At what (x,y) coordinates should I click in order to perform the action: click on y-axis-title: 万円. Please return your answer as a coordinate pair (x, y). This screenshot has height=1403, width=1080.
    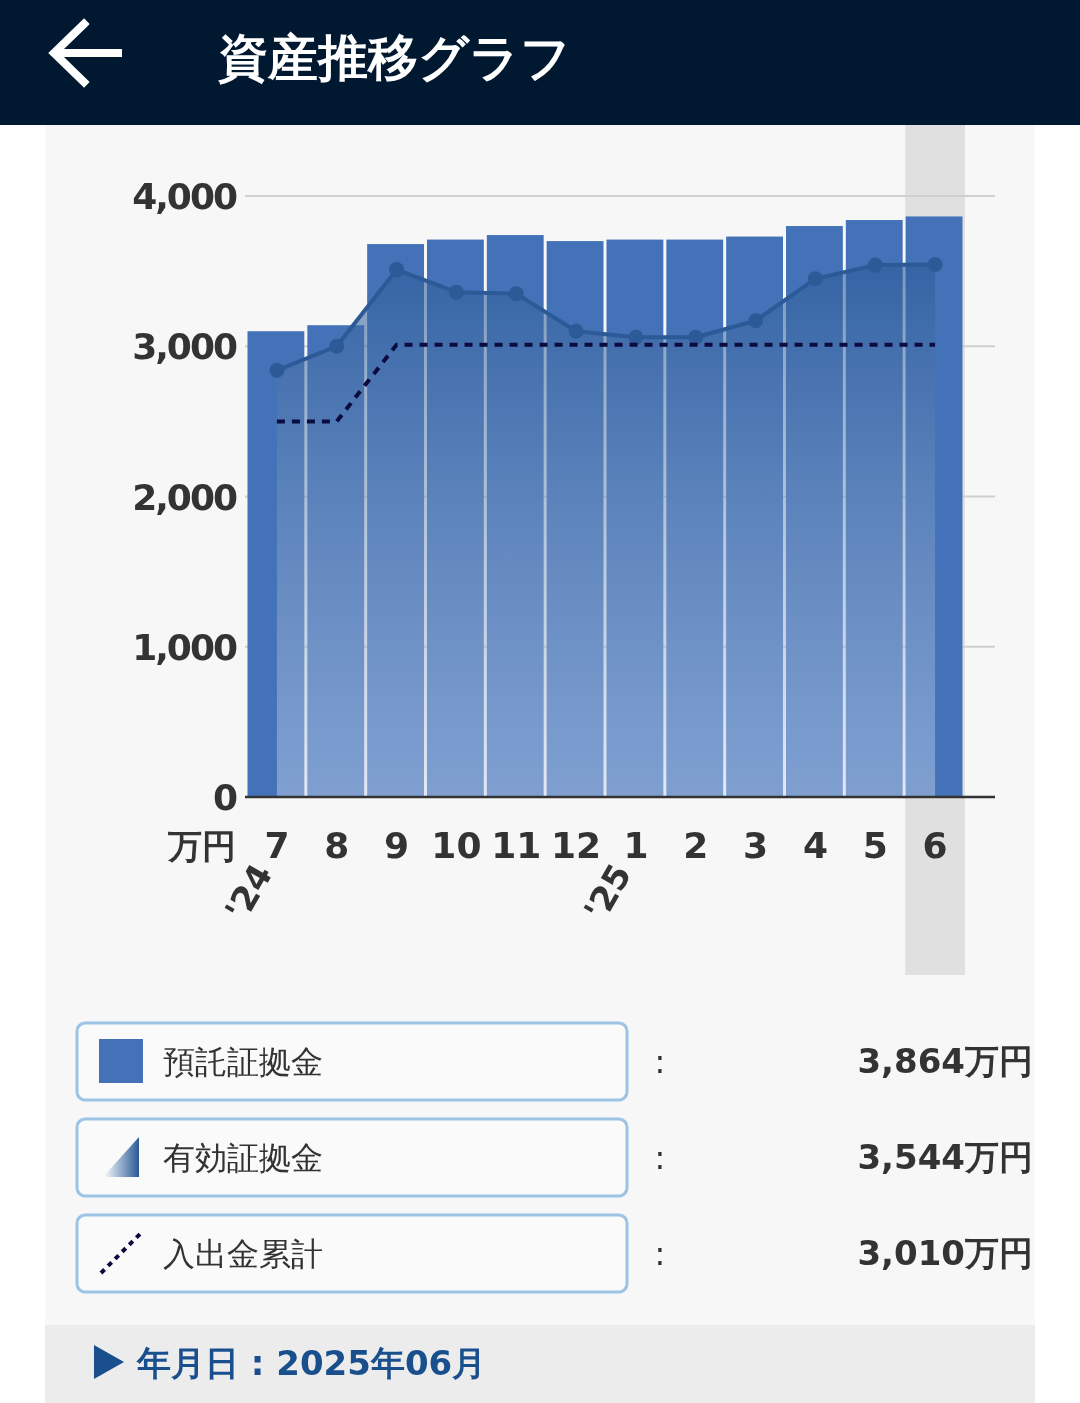
    Looking at the image, I should click on (201, 846).